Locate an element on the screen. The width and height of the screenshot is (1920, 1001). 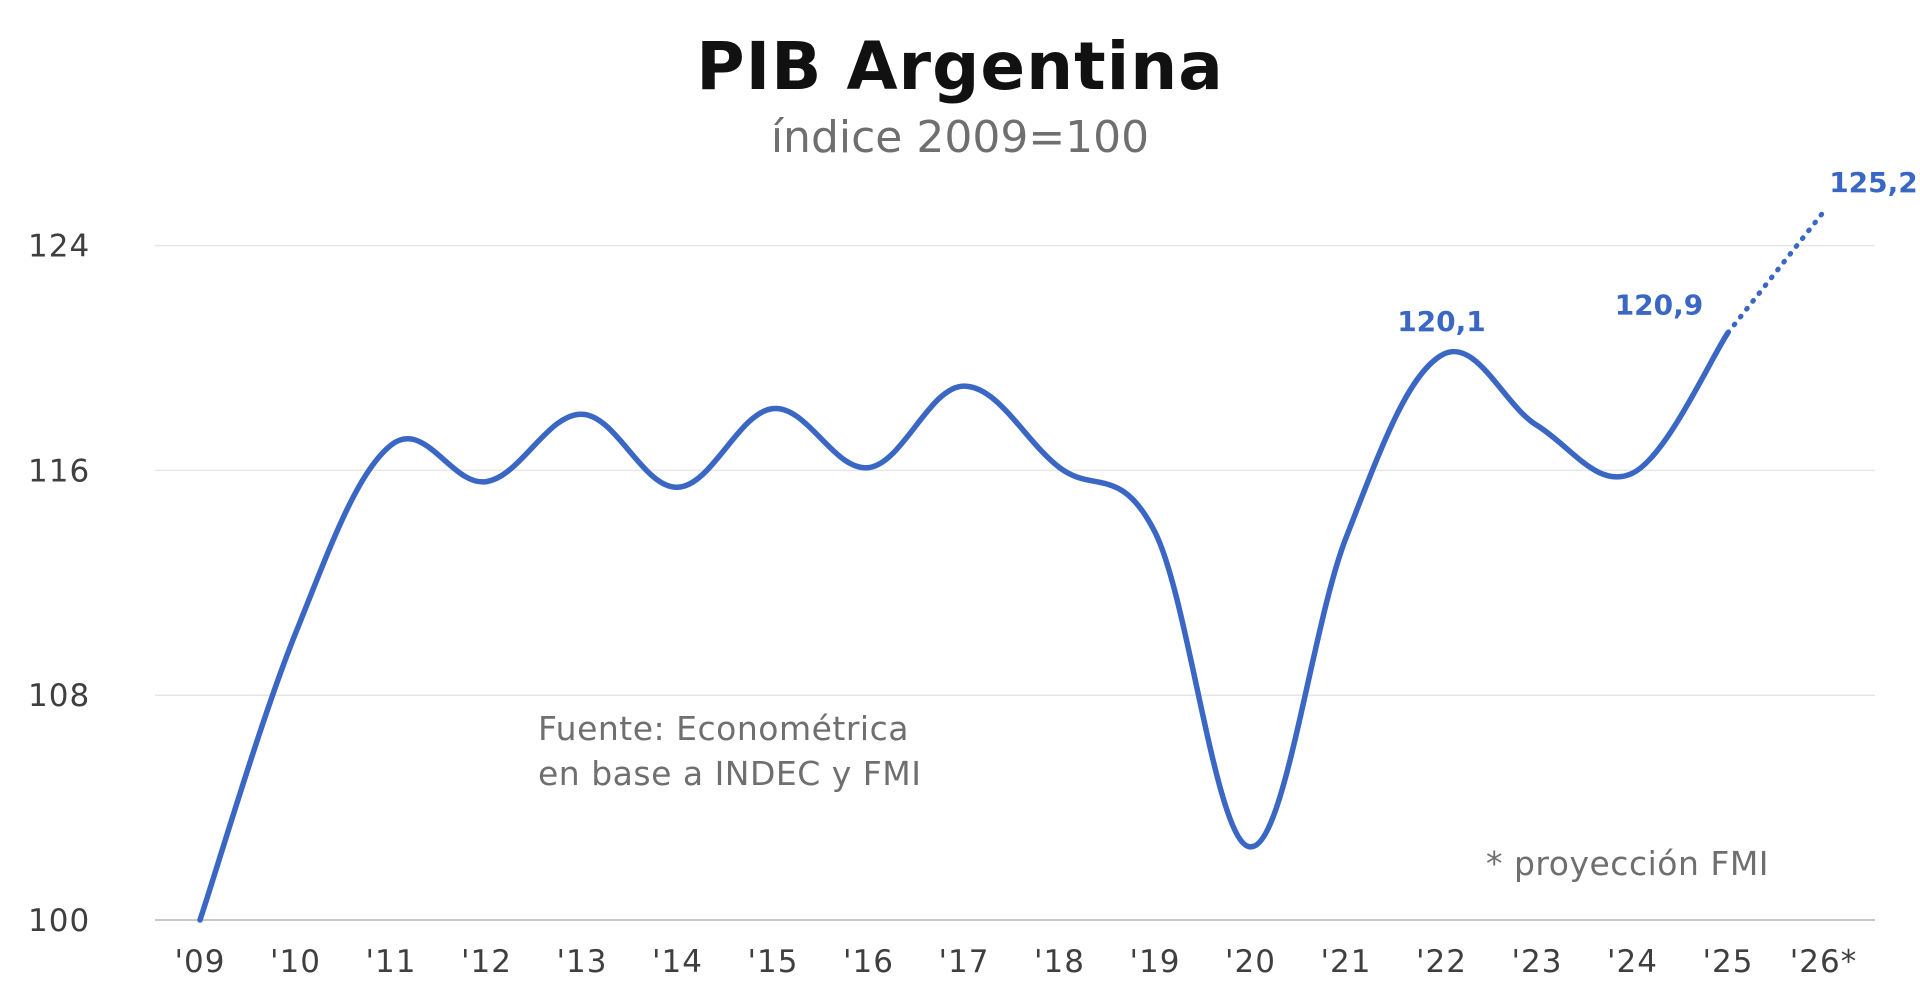
y-tick-label: 108 is located at coordinates (59, 696).